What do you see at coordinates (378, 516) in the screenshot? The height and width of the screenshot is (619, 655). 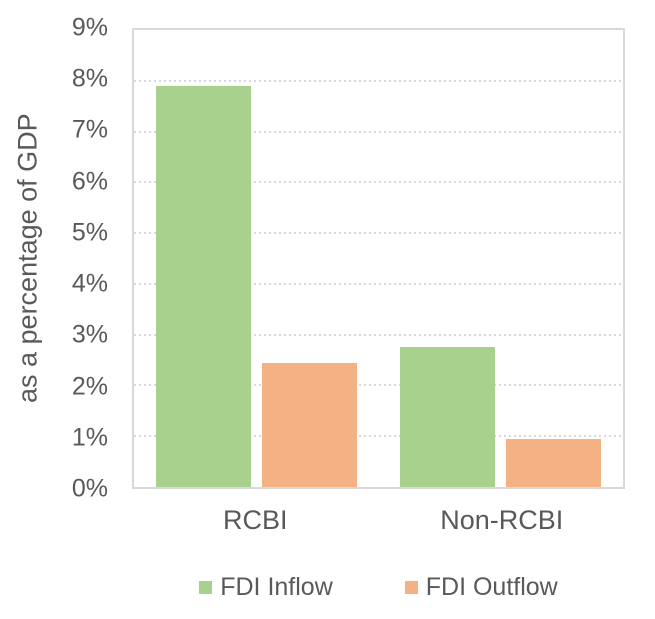 I see `x-axis-labels: RCBI Non-RCBI` at bounding box center [378, 516].